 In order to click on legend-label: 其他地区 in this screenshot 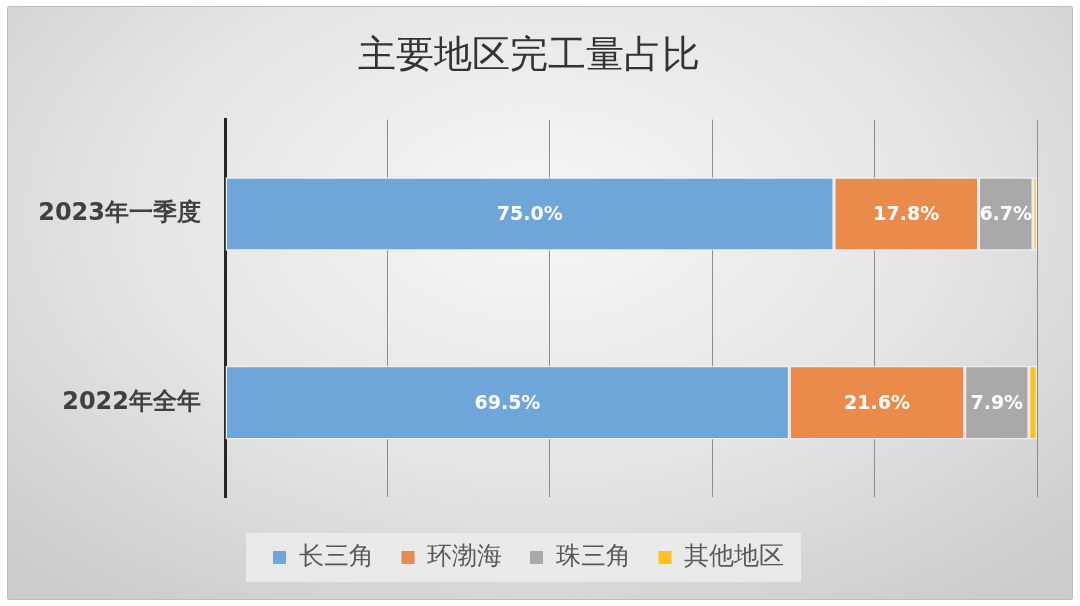, I will do `click(734, 555)`.